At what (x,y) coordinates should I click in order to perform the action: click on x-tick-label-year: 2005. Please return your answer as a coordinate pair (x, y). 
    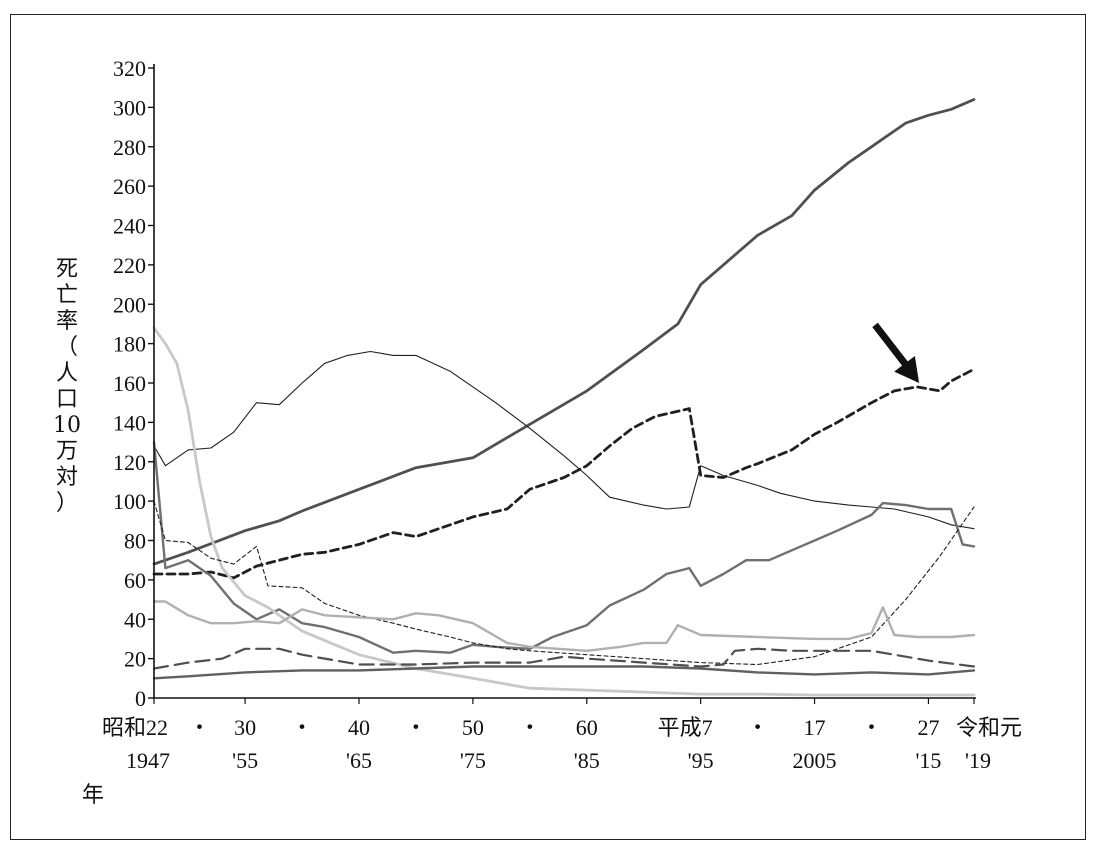
    Looking at the image, I should click on (815, 760).